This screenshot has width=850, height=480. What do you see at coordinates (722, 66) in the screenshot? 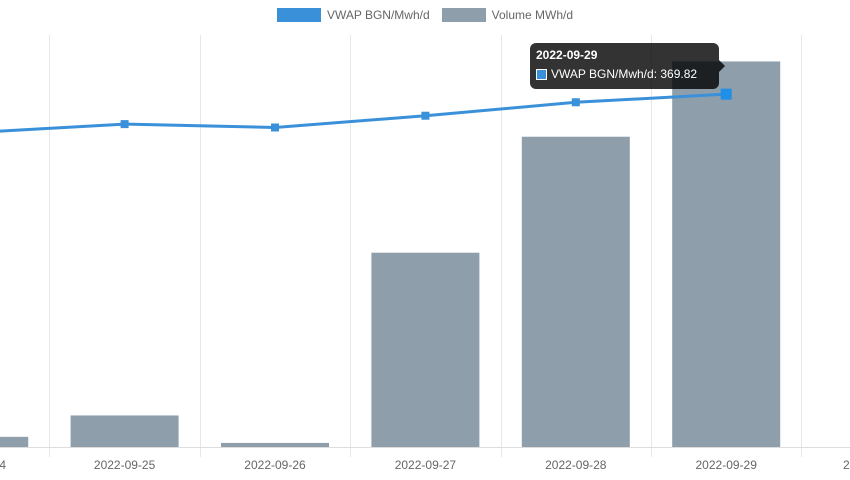
I see `tooltip-caret` at bounding box center [722, 66].